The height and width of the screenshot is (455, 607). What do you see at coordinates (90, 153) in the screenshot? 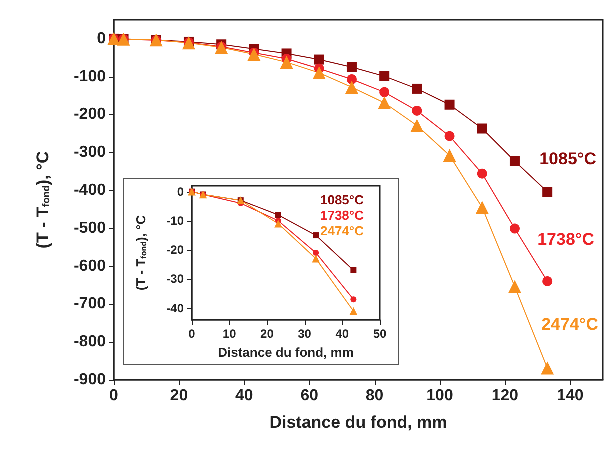
I see `y-tick-label: -300` at bounding box center [90, 153].